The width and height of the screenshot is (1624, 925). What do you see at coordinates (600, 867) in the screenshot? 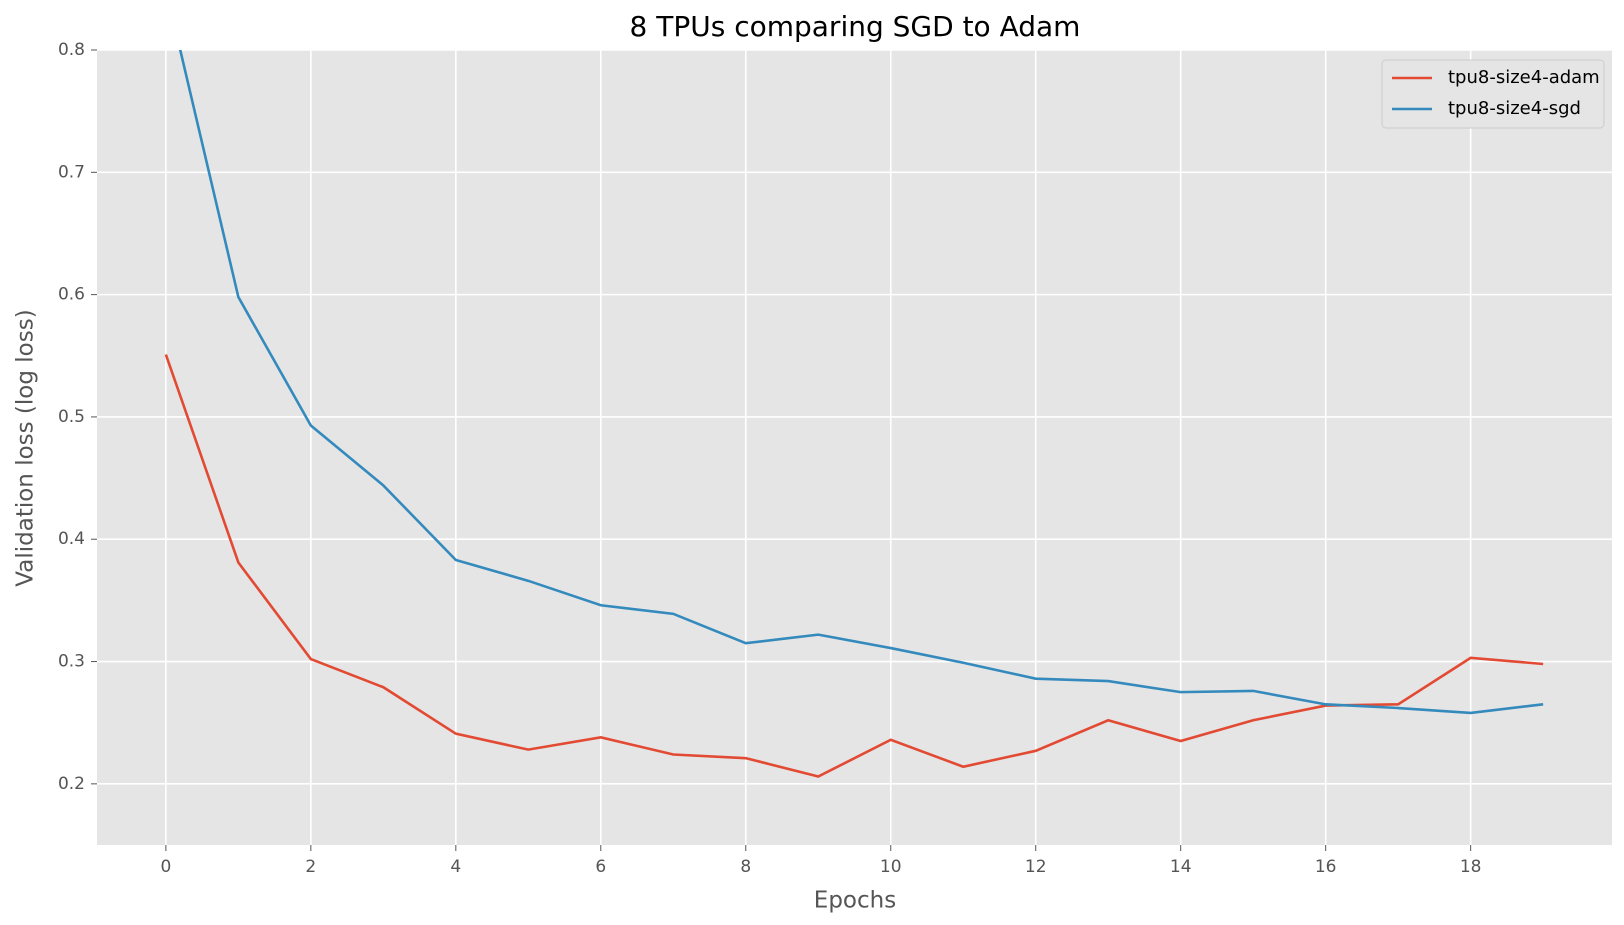
I see `x-tick-label: 6` at bounding box center [600, 867].